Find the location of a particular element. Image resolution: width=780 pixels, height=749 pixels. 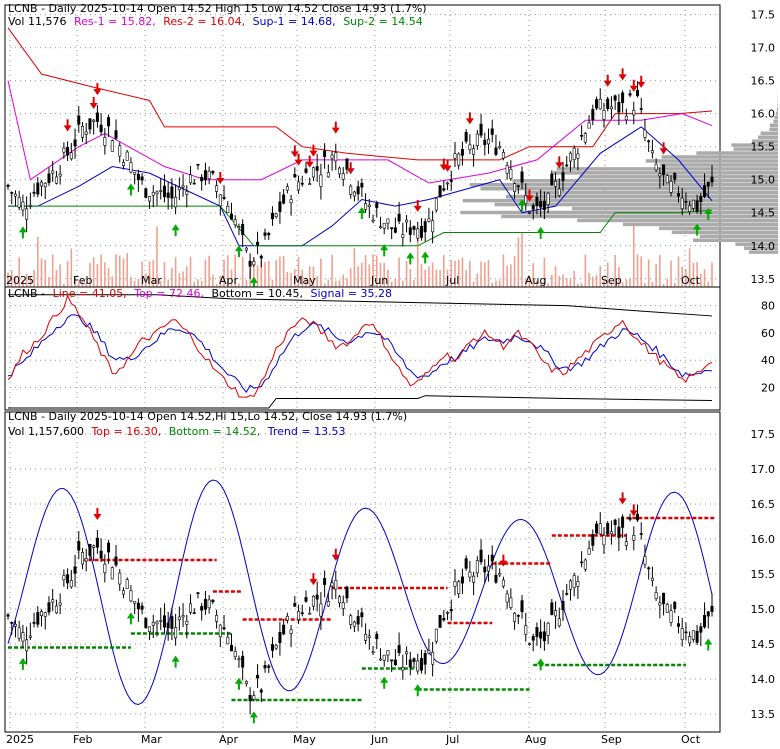

y-tick-label: 15.5 is located at coordinates (763, 147).